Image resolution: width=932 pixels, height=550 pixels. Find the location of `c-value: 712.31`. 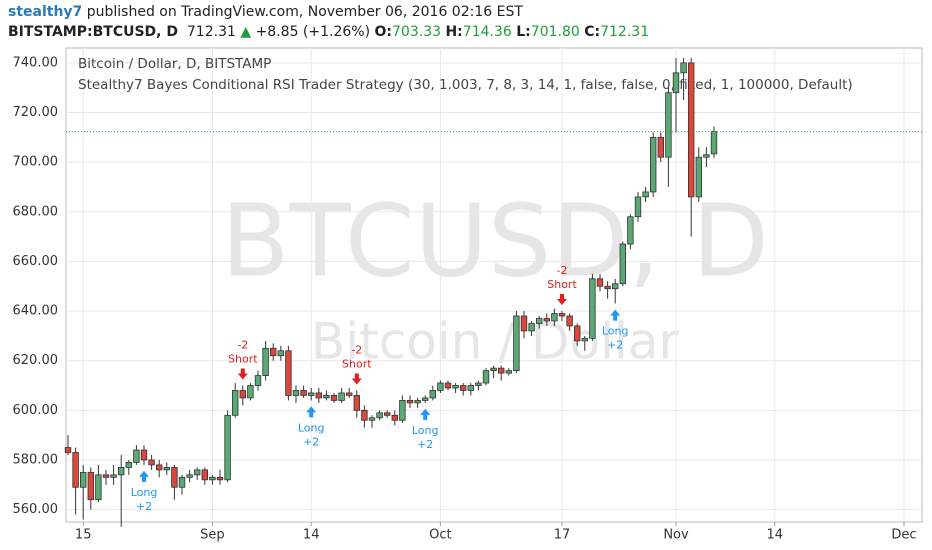

c-value: 712.31 is located at coordinates (625, 32).